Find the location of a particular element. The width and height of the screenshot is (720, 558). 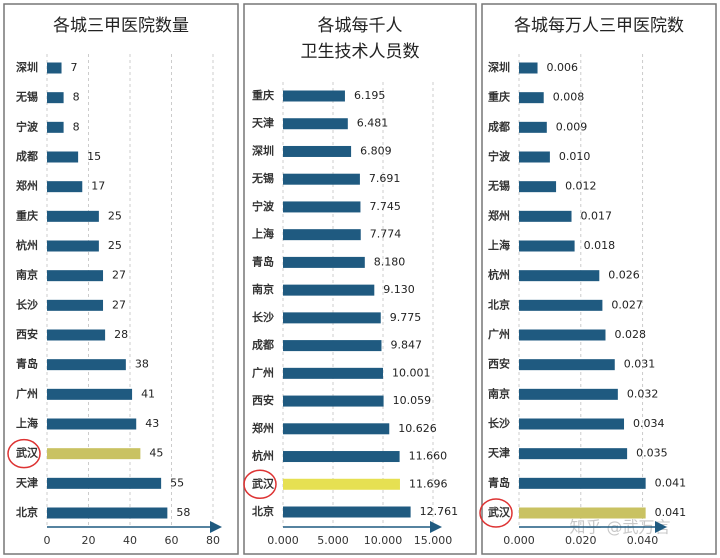

value-label: 0.032 is located at coordinates (643, 393).